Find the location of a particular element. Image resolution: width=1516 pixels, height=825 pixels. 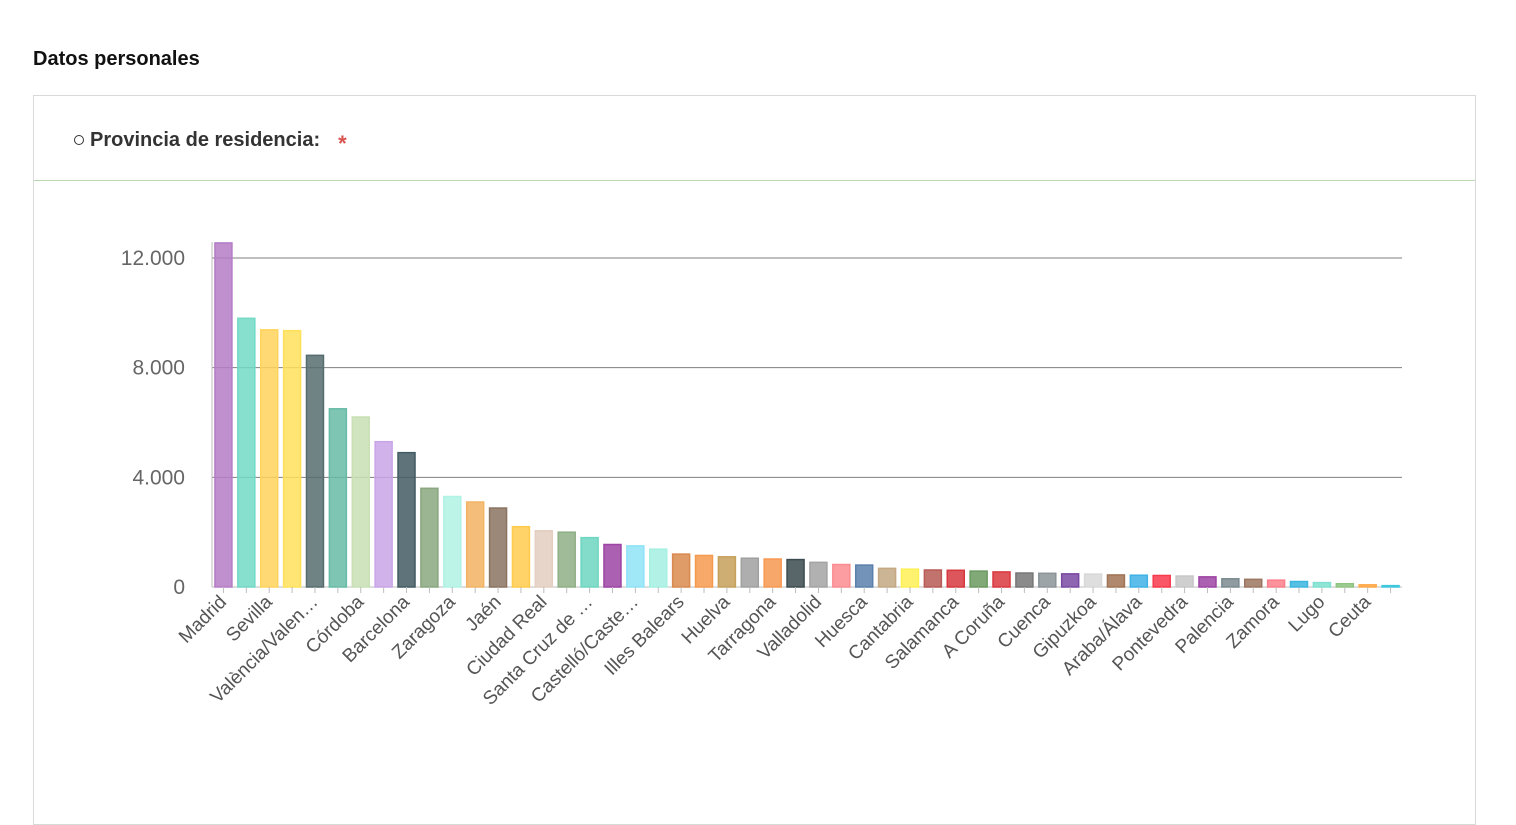

x-tick-label: Lugo is located at coordinates (1307, 614).